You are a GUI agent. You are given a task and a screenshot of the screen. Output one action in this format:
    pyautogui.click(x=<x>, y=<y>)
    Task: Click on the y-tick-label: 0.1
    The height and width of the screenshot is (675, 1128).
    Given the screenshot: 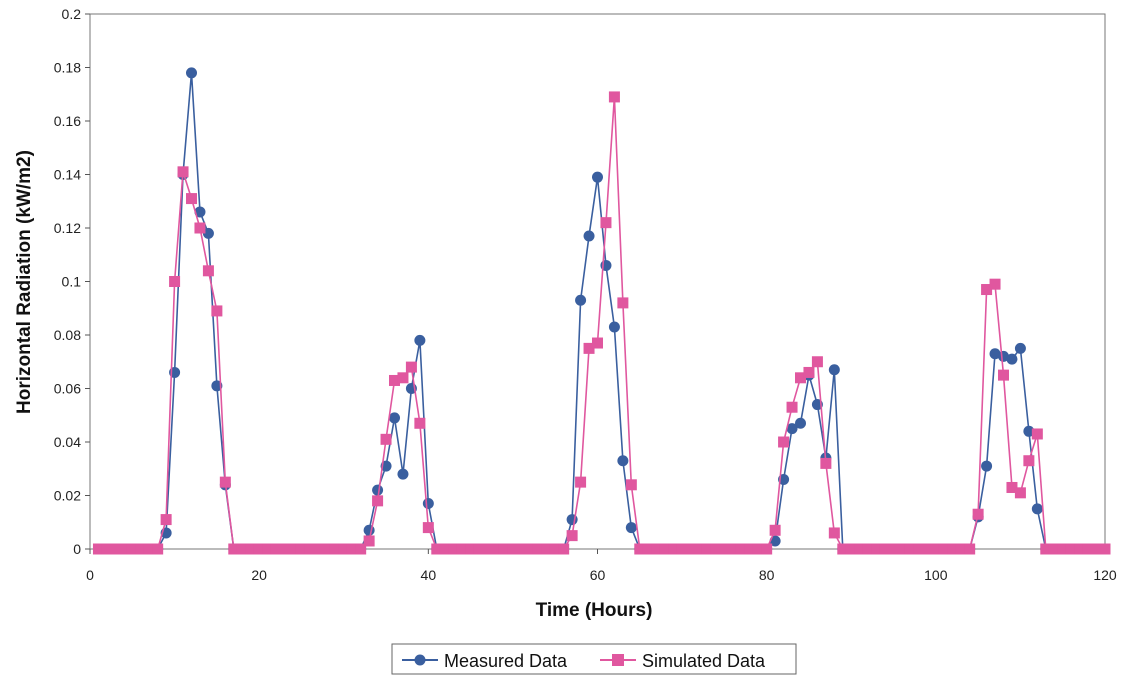 What is the action you would take?
    pyautogui.click(x=72, y=282)
    